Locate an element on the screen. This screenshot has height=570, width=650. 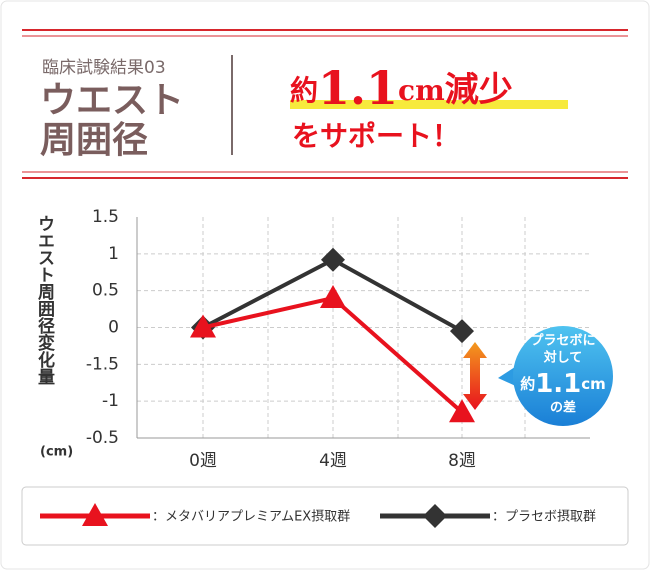
annotation-part: cm is located at coordinates (593, 384).